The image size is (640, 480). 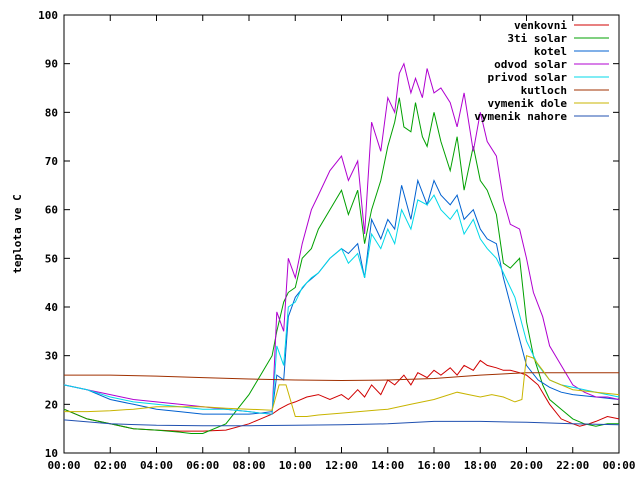 I want to click on x-tick-label: 06:00, so click(x=202, y=465).